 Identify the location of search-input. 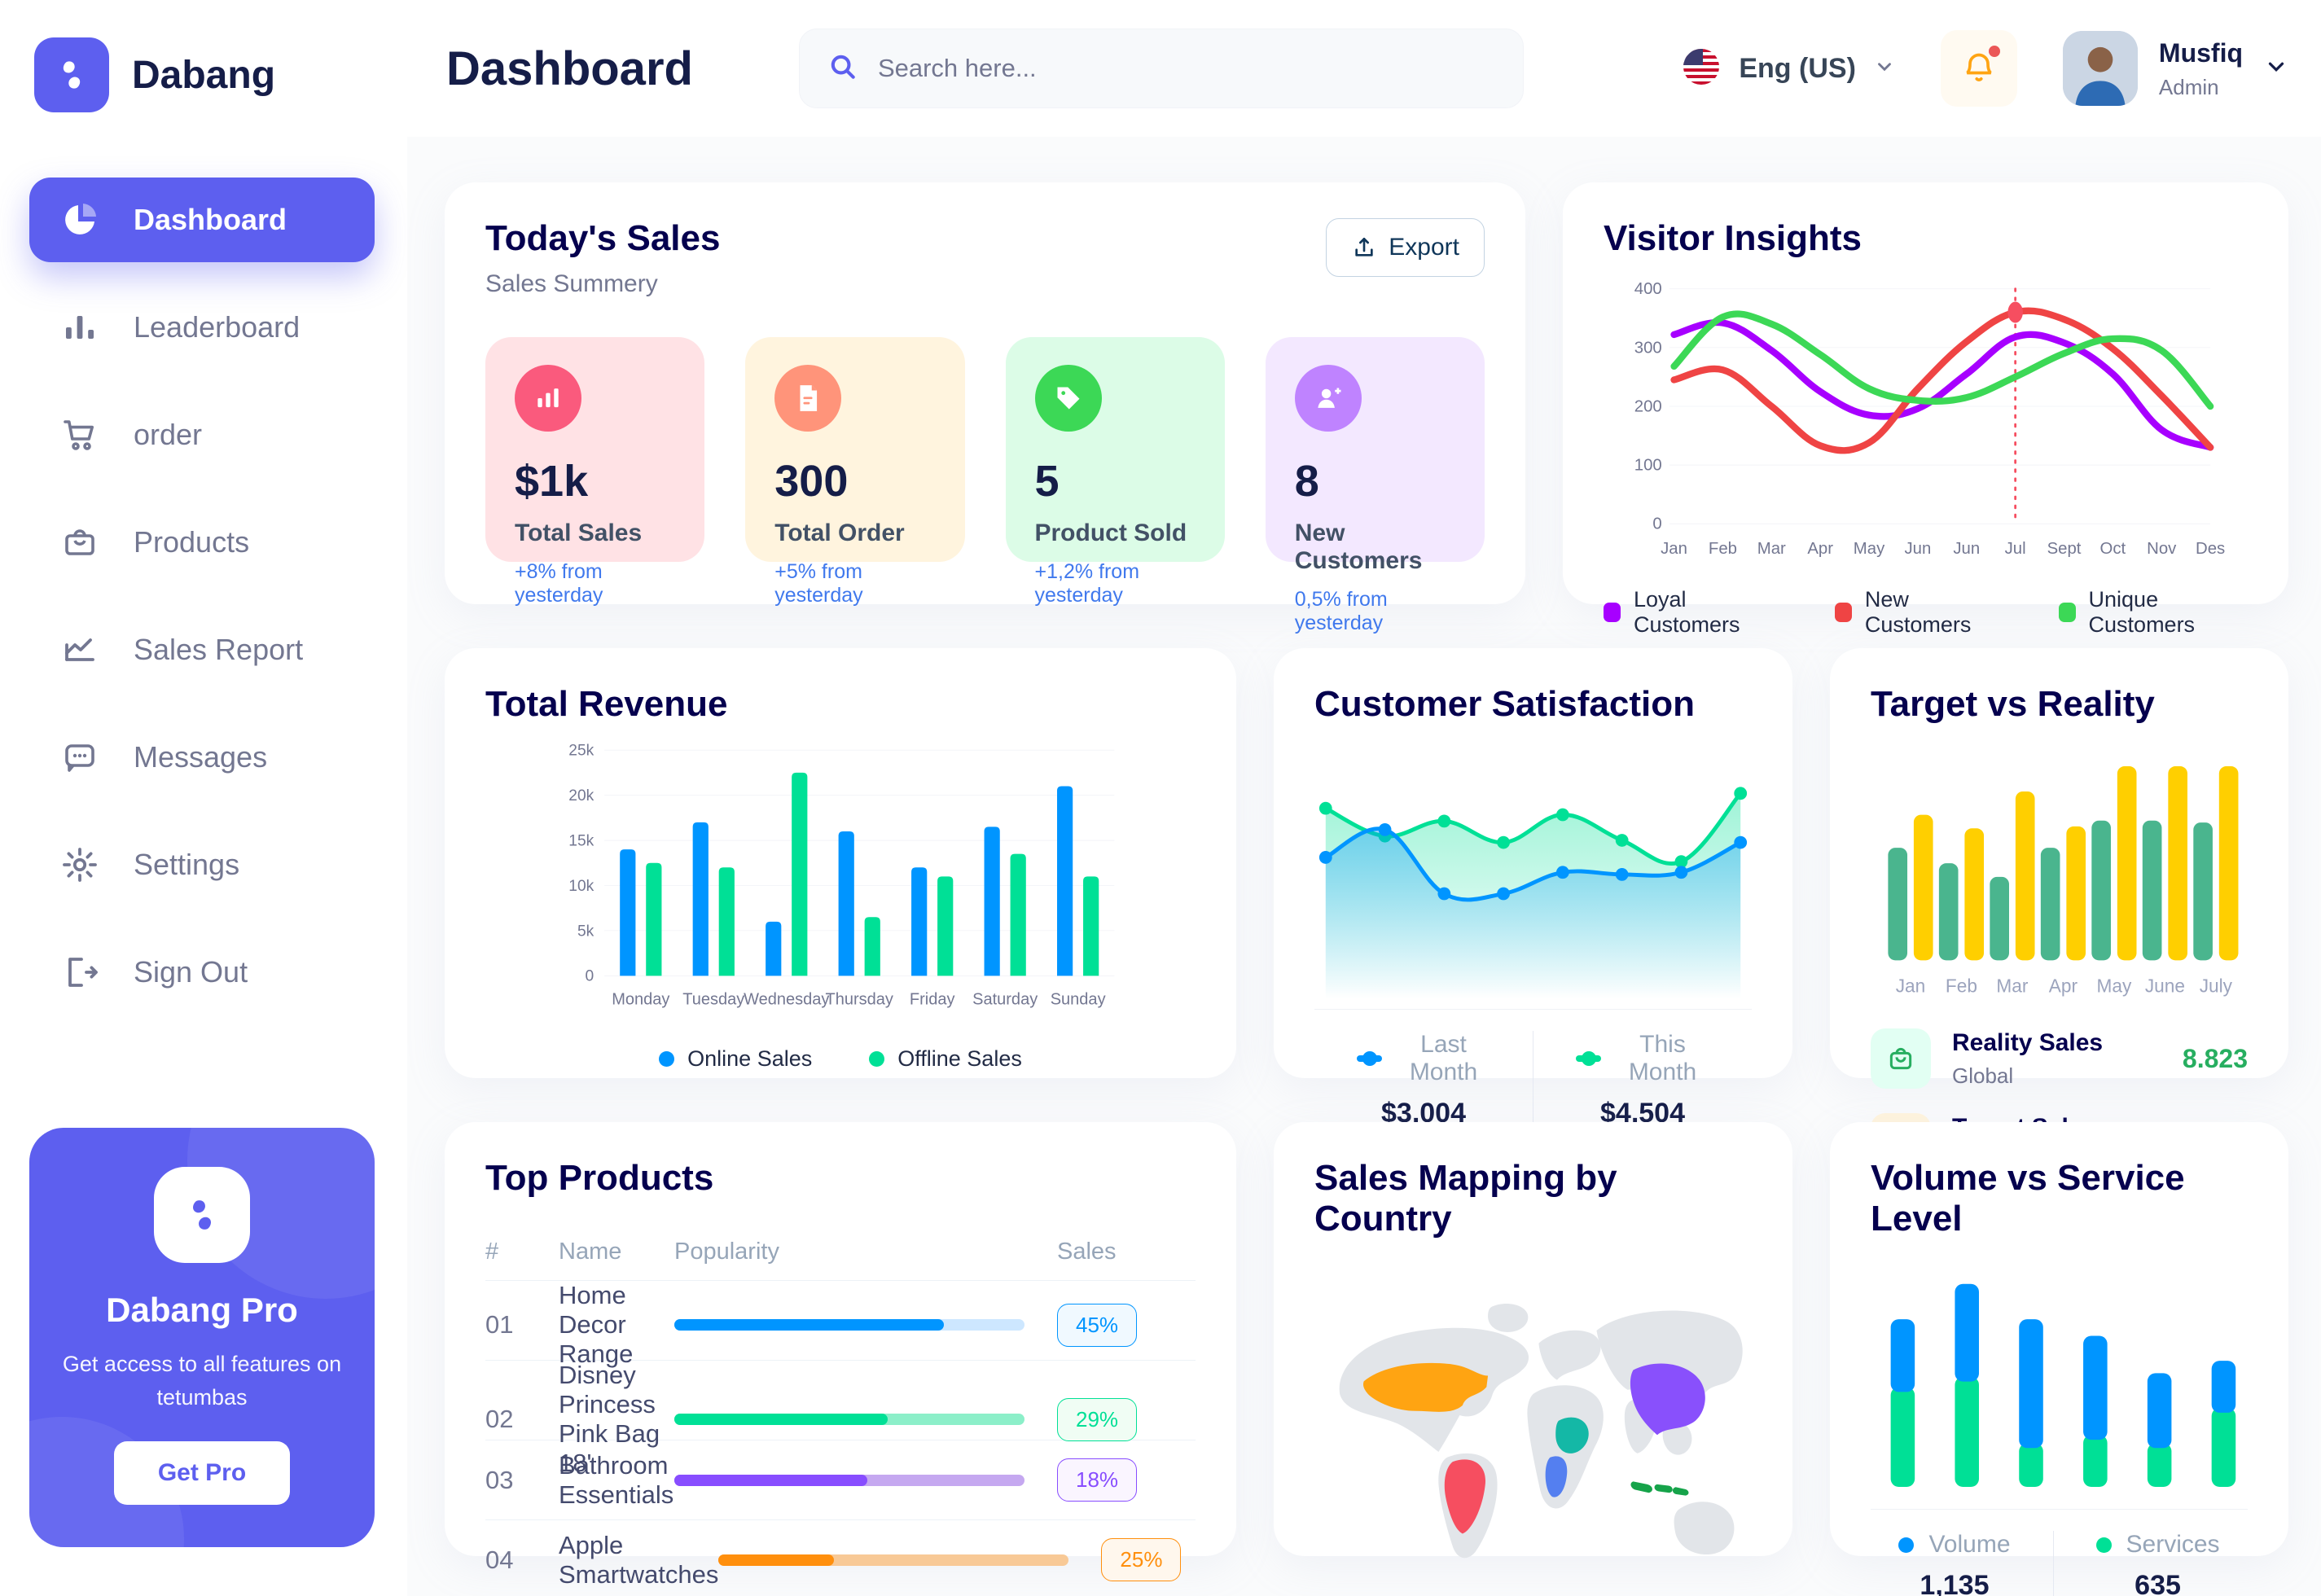
(1186, 68).